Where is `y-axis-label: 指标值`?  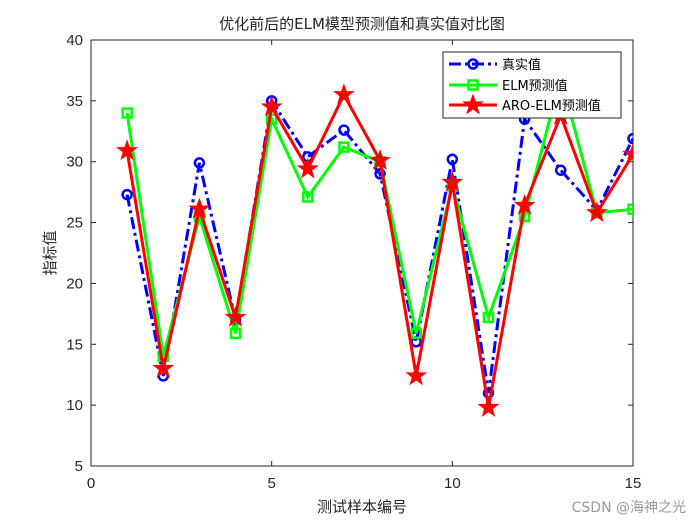
y-axis-label: 指标值 is located at coordinates (50, 252).